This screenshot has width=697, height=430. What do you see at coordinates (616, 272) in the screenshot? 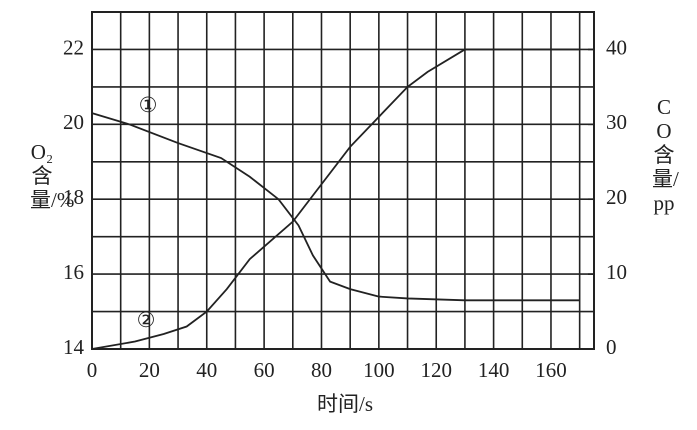
I see `y2-tick-label: 10` at bounding box center [616, 272].